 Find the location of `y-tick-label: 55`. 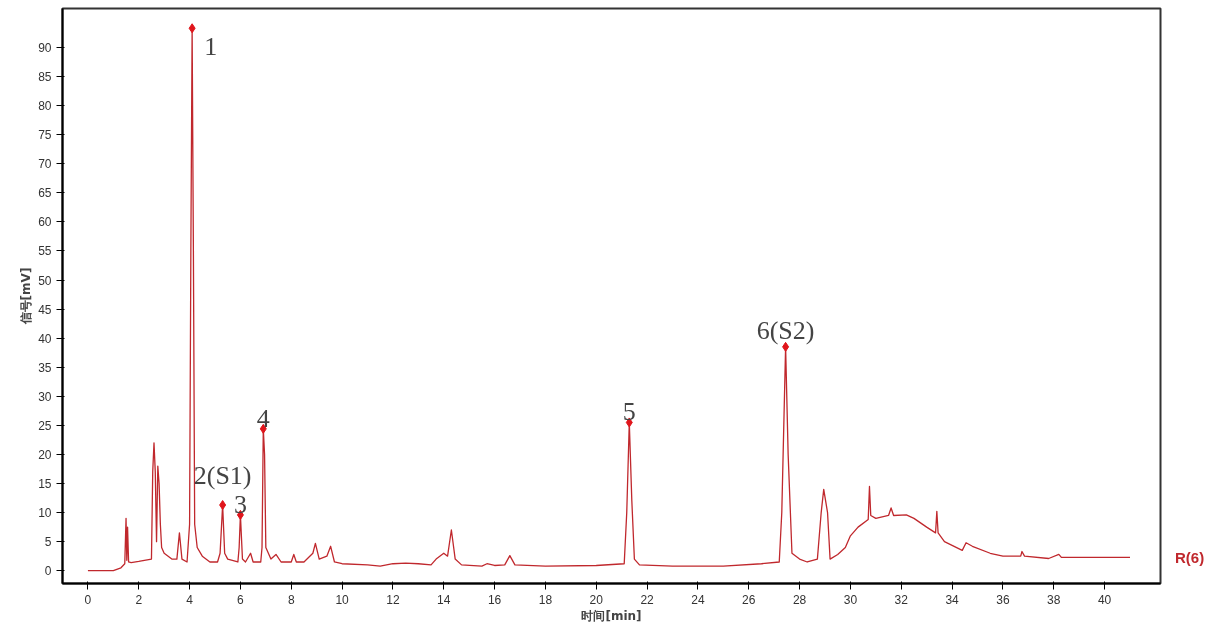

y-tick-label: 55 is located at coordinates (45, 251).